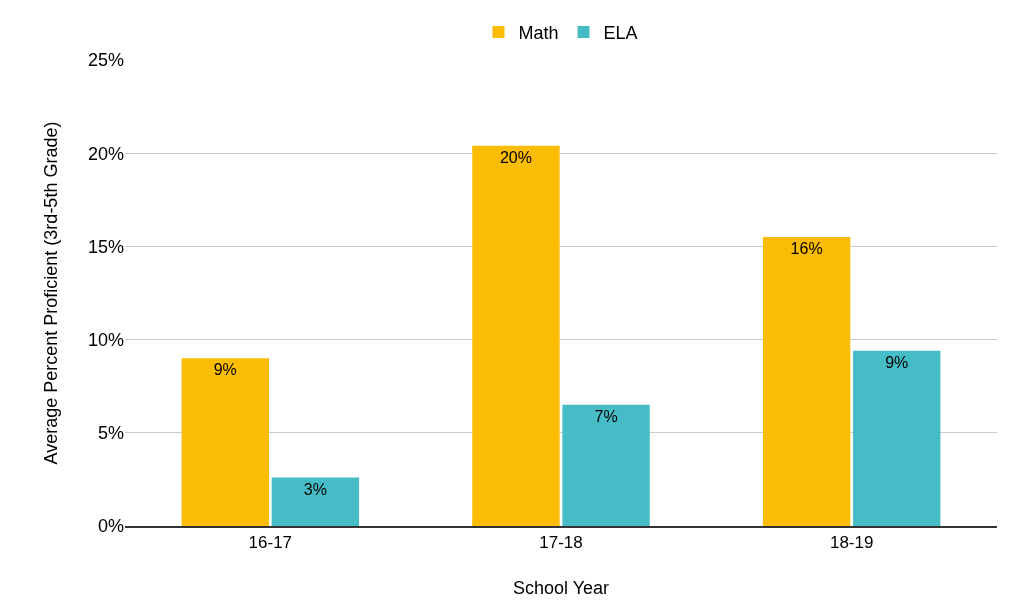 The image size is (1017, 616). What do you see at coordinates (105, 153) in the screenshot?
I see `y-tick-label: 20%` at bounding box center [105, 153].